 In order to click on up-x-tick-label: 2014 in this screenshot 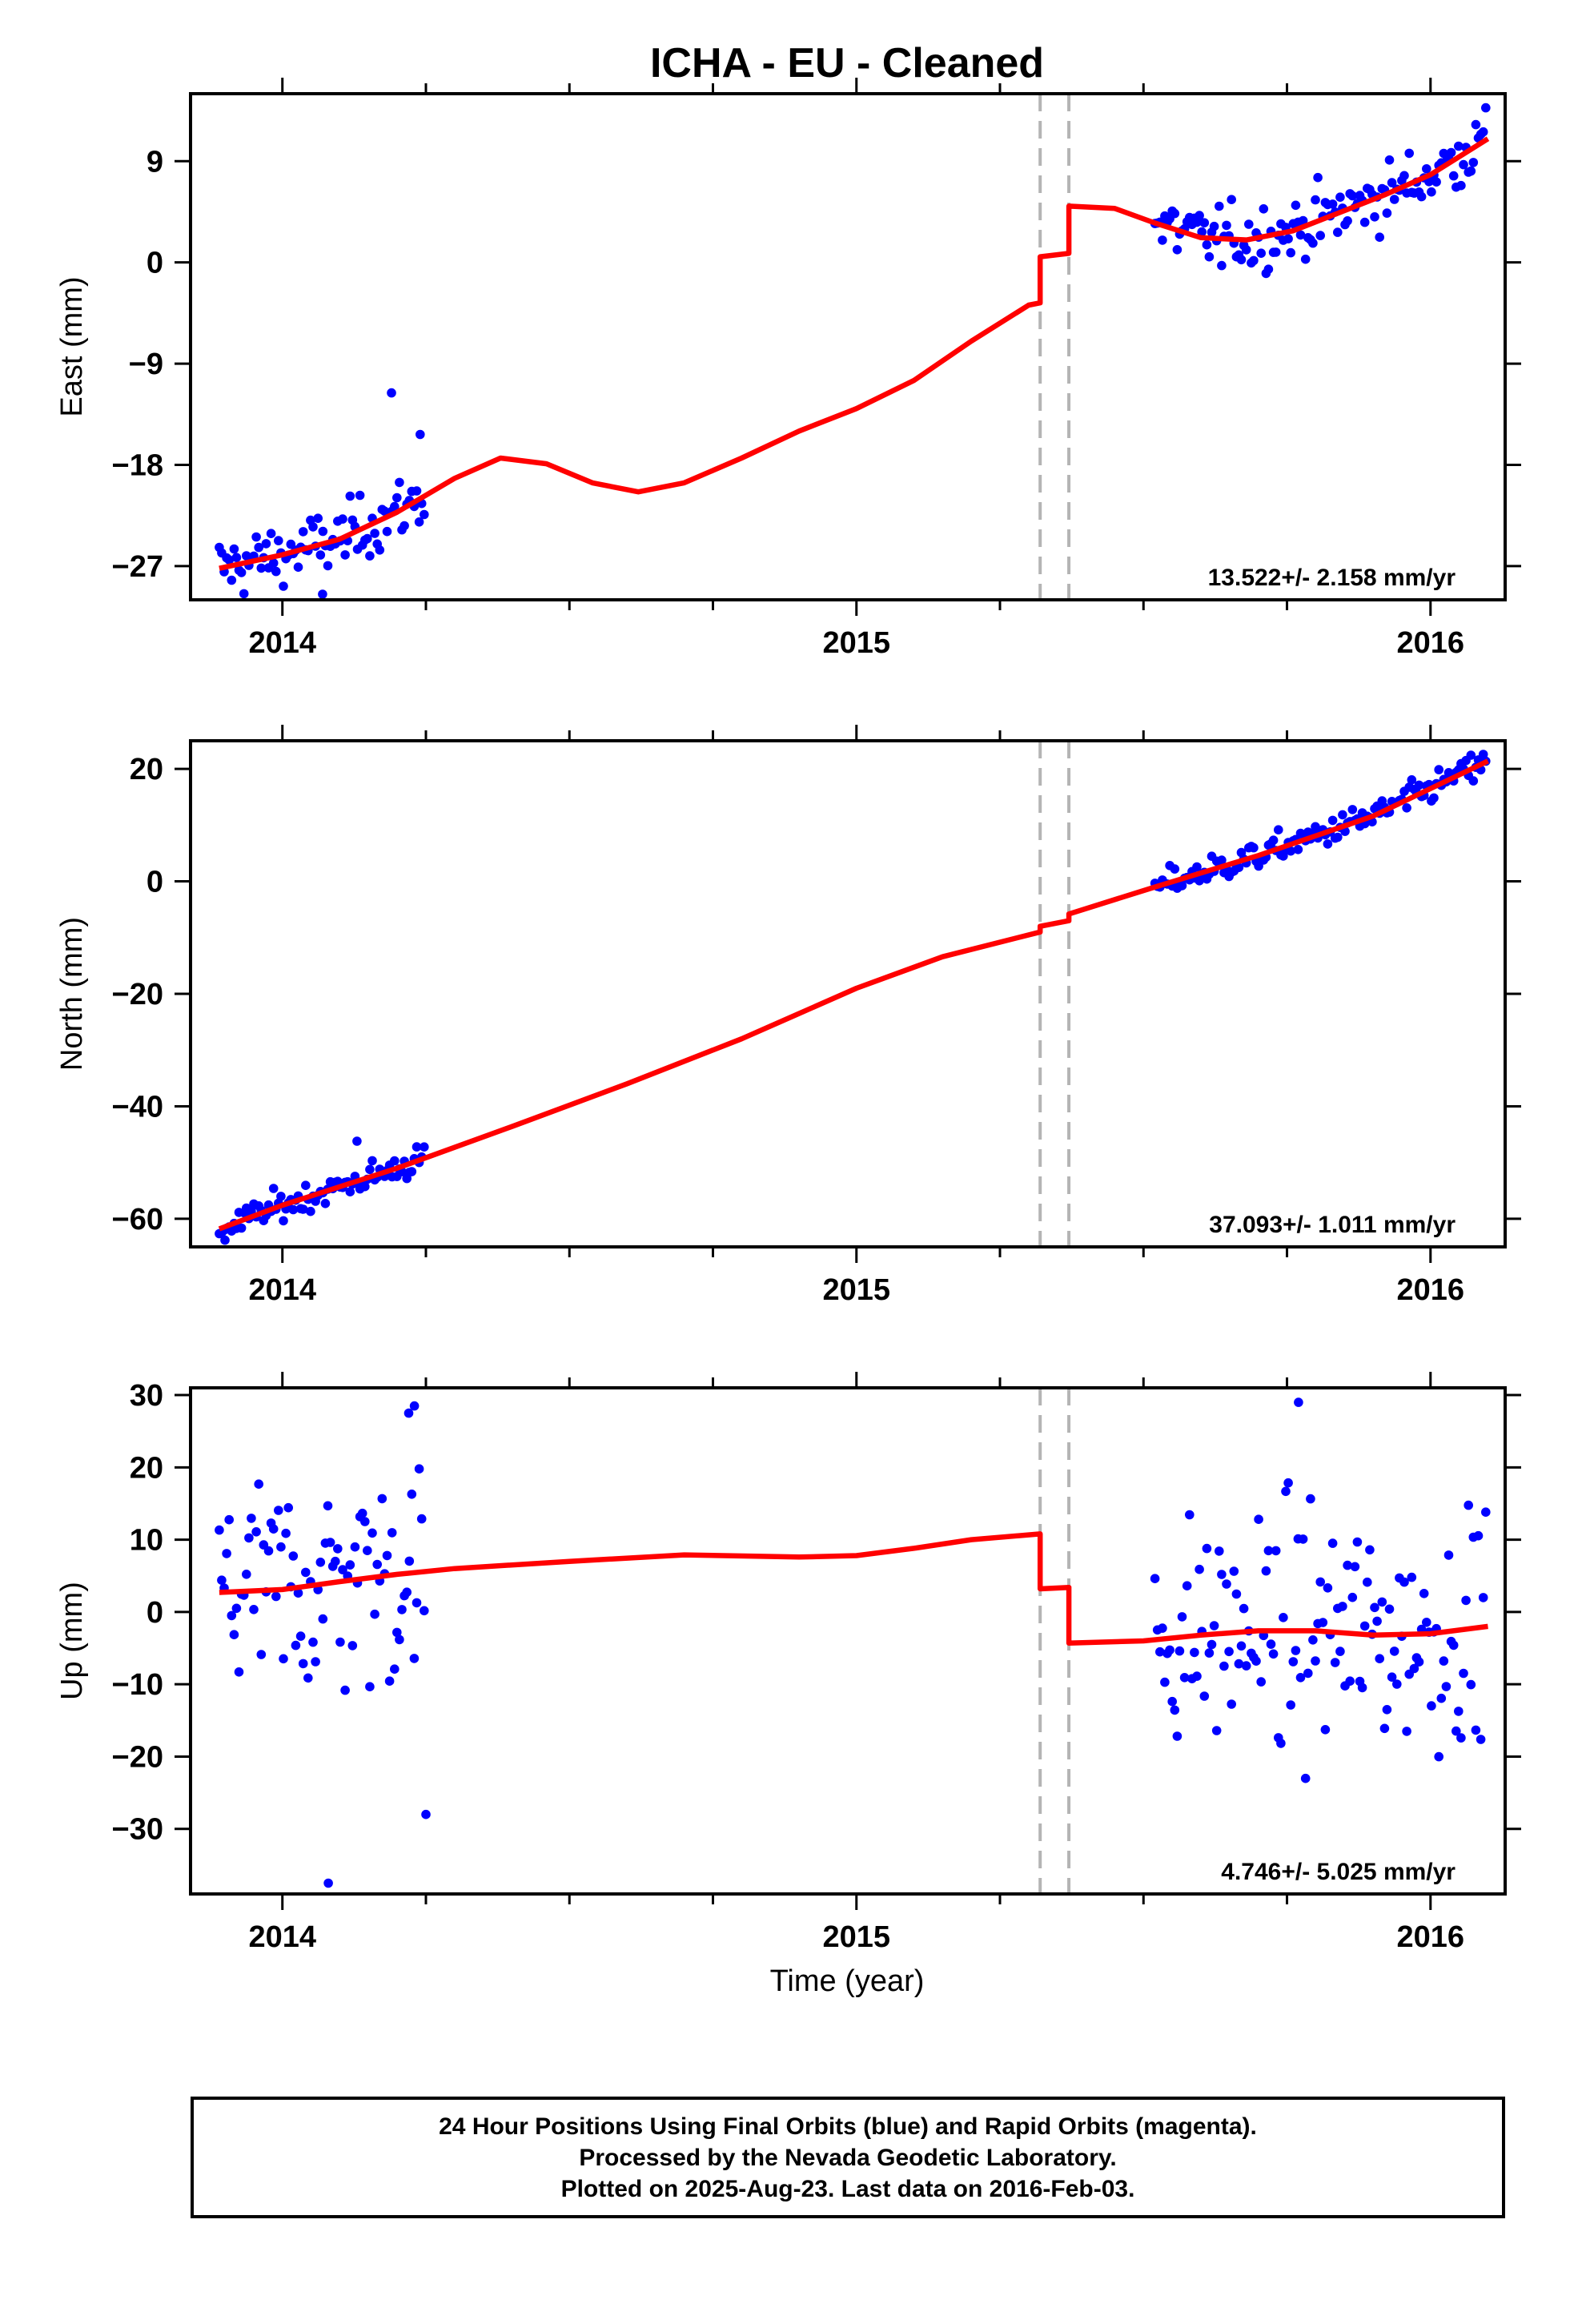, I will do `click(282, 1937)`.